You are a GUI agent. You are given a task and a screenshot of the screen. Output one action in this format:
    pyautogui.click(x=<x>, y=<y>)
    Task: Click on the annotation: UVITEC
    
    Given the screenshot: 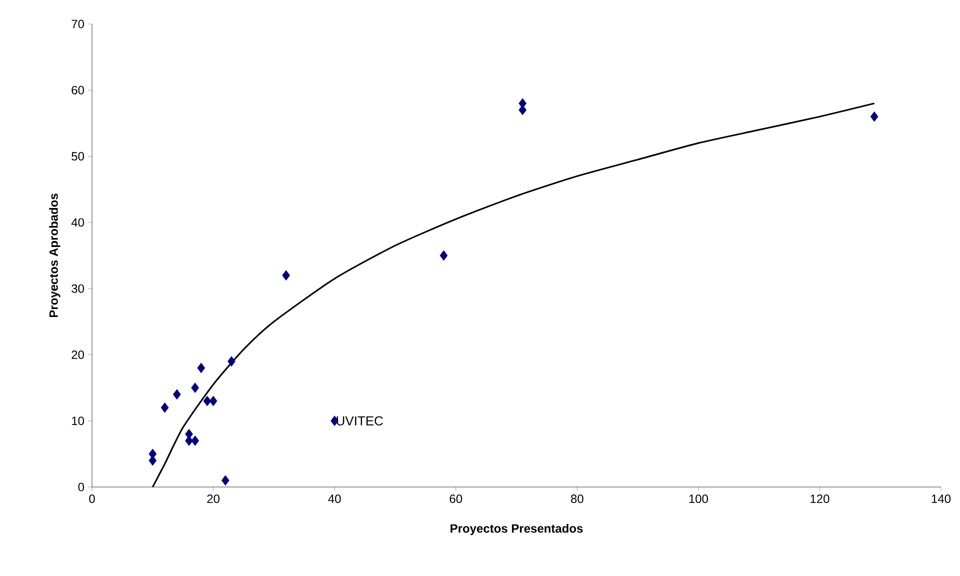 What is the action you would take?
    pyautogui.click(x=359, y=421)
    